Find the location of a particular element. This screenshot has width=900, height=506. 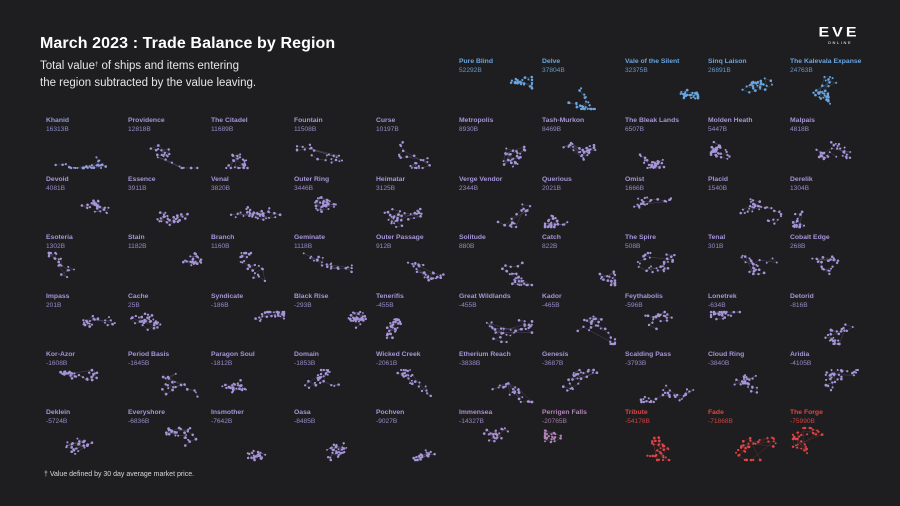

region-cell-kador: Kador -465B is located at coordinates (583, 321).